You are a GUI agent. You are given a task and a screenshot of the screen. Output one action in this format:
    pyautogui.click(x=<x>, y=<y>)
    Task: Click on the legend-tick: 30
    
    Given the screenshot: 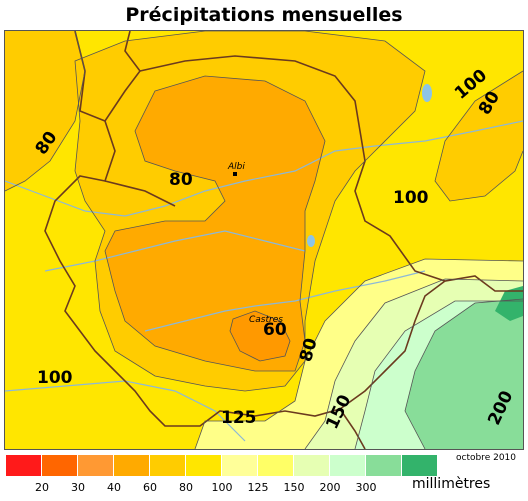 What is the action you would take?
    pyautogui.click(x=78, y=487)
    